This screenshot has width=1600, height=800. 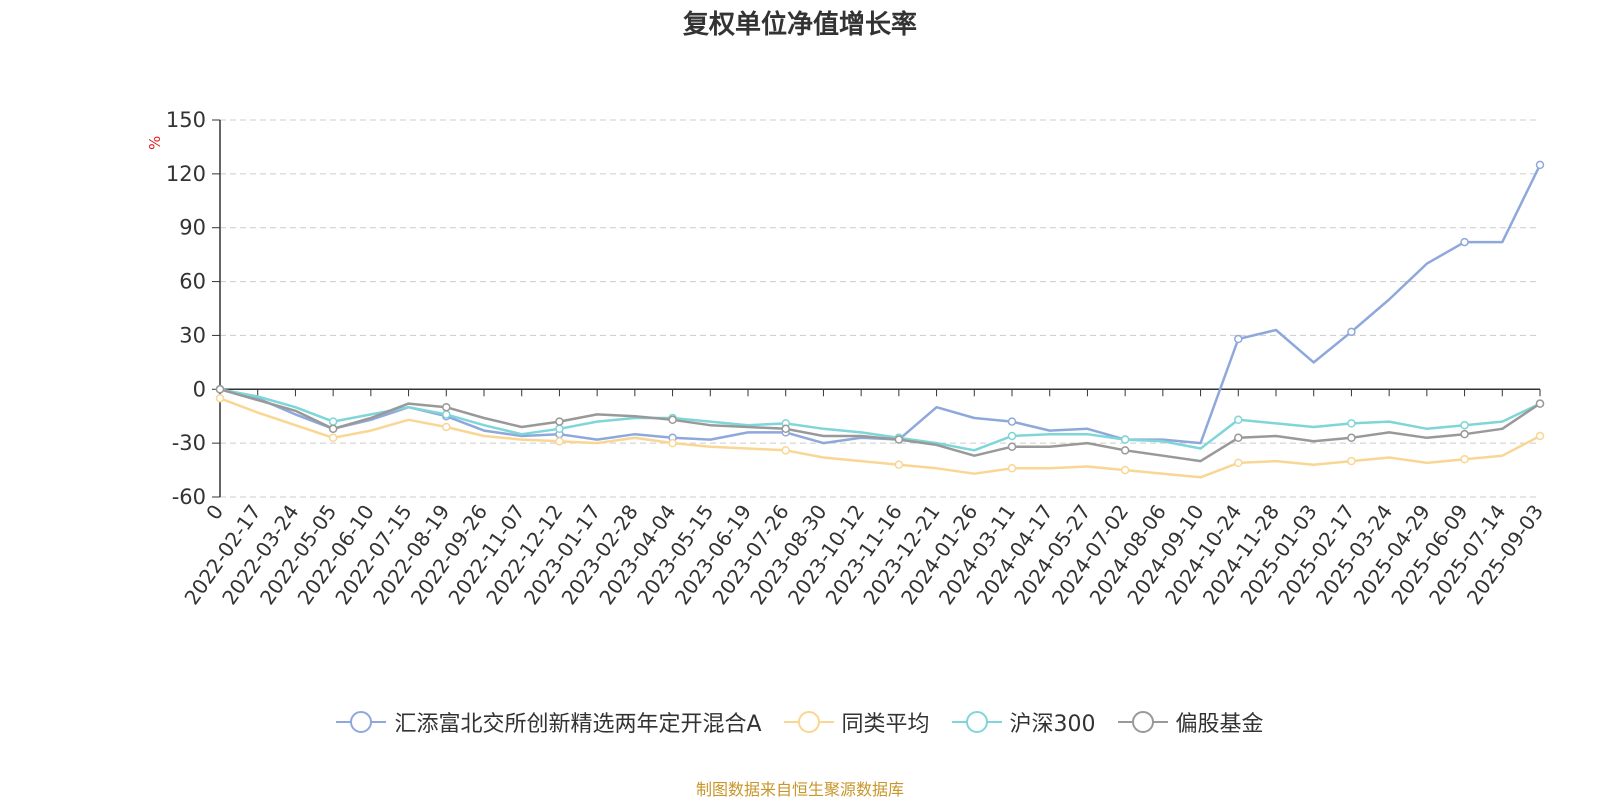 What do you see at coordinates (186, 174) in the screenshot?
I see `y-tick-label: 120` at bounding box center [186, 174].